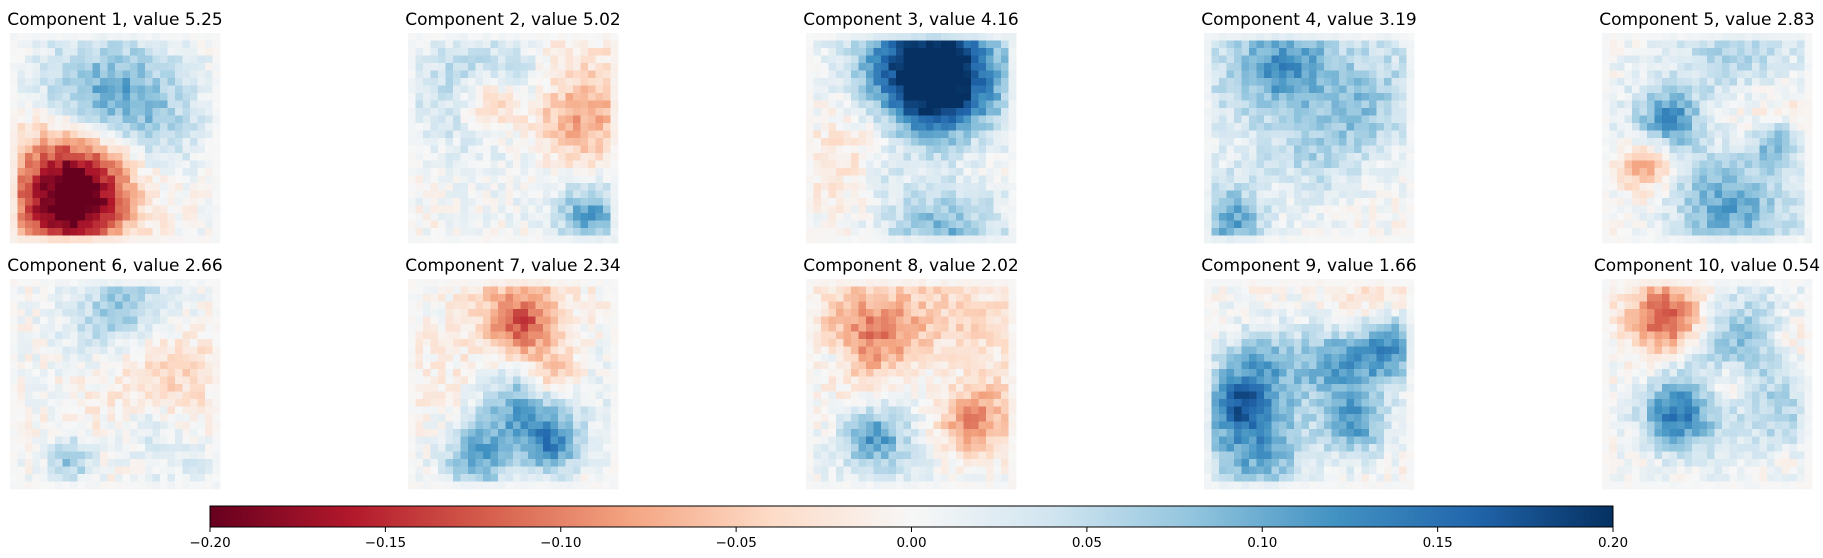 This screenshot has height=558, width=1823. What do you see at coordinates (114, 266) in the screenshot?
I see `panel-title: Component 6, value 2.66` at bounding box center [114, 266].